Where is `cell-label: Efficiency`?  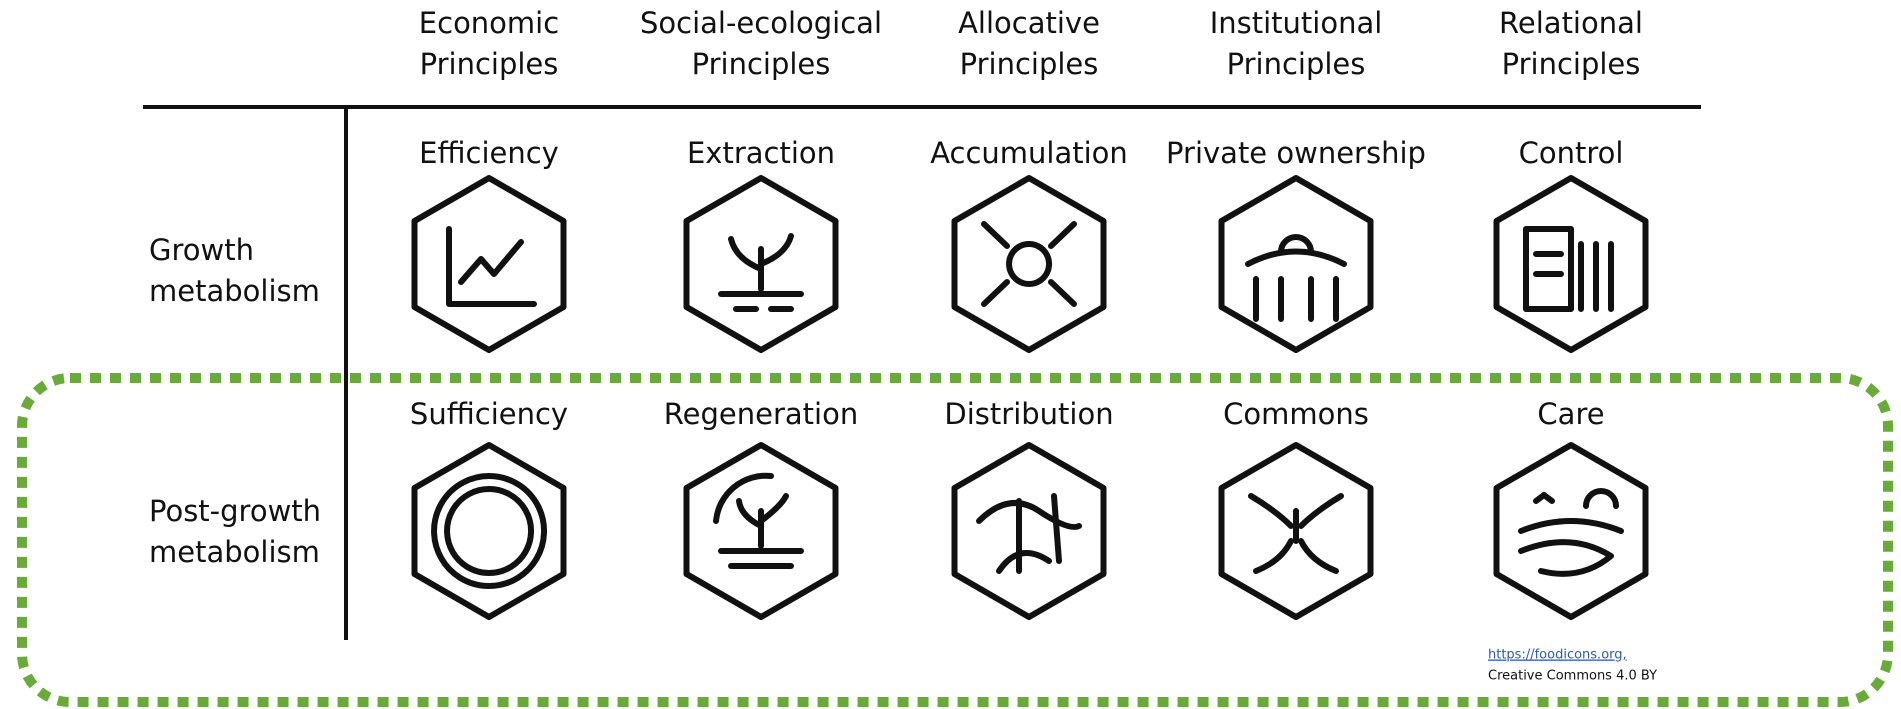 cell-label: Efficiency is located at coordinates (489, 153).